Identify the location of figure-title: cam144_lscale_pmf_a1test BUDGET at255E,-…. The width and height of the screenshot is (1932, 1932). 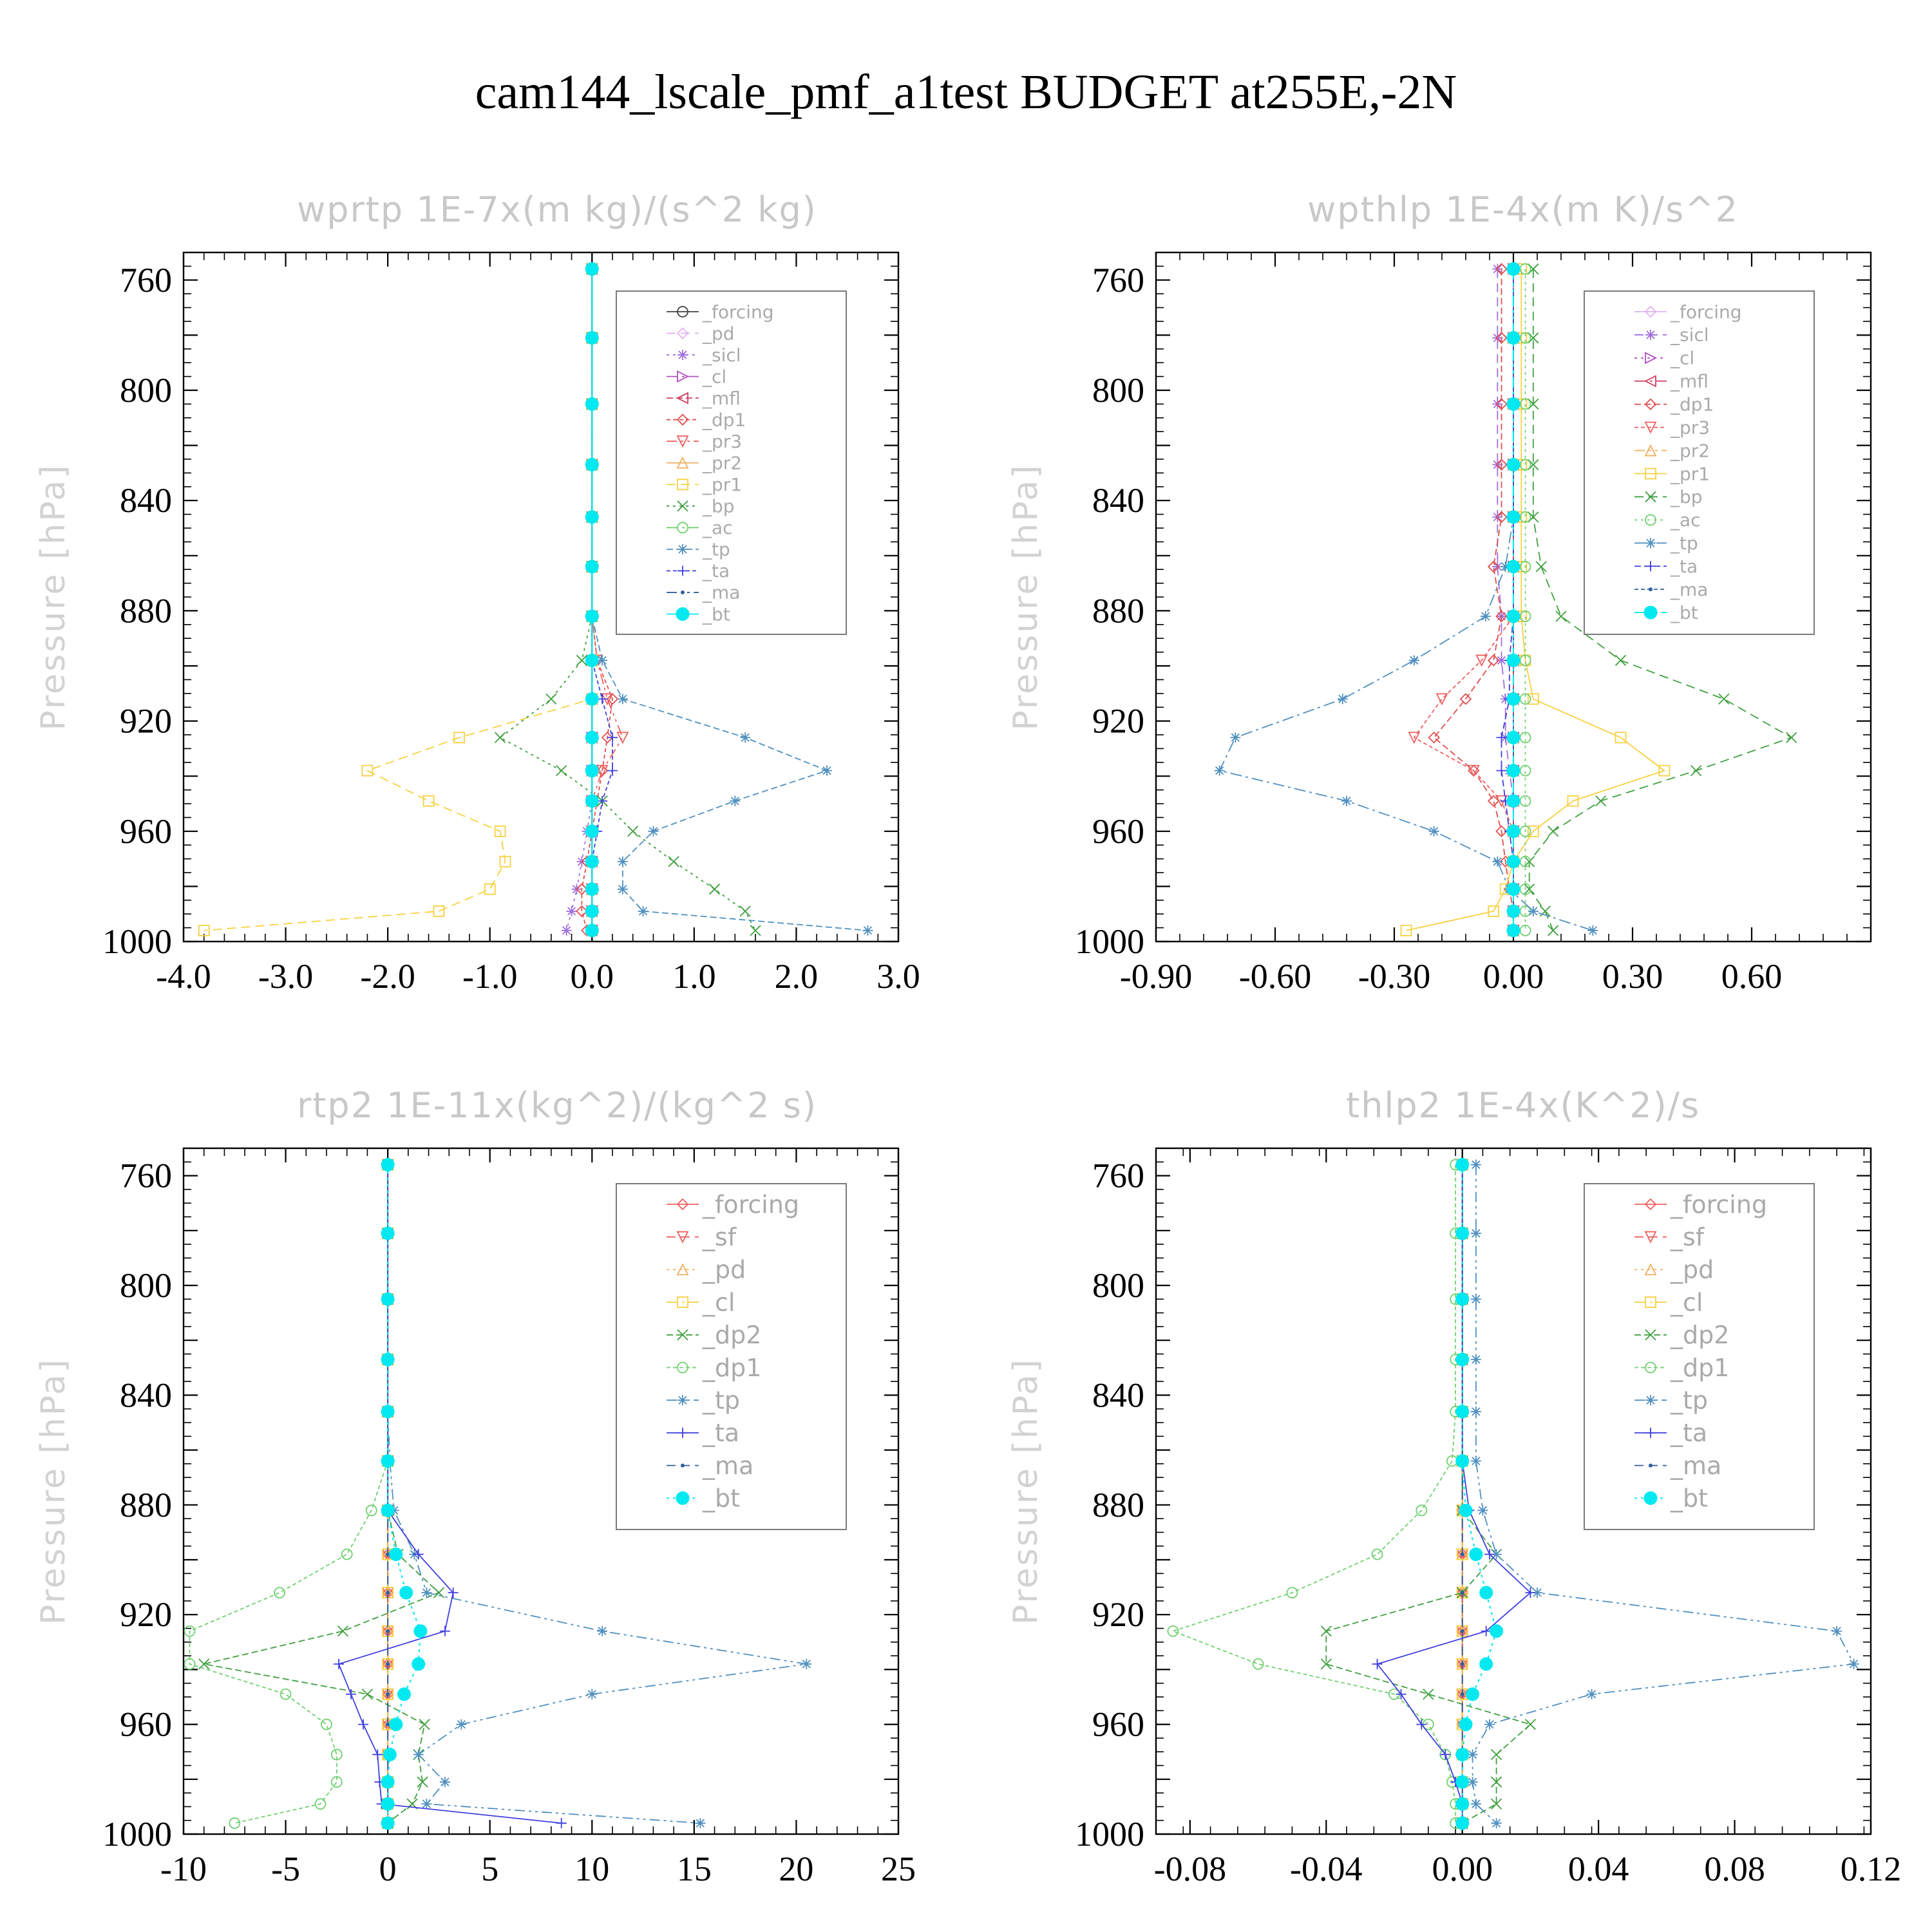
(966, 92).